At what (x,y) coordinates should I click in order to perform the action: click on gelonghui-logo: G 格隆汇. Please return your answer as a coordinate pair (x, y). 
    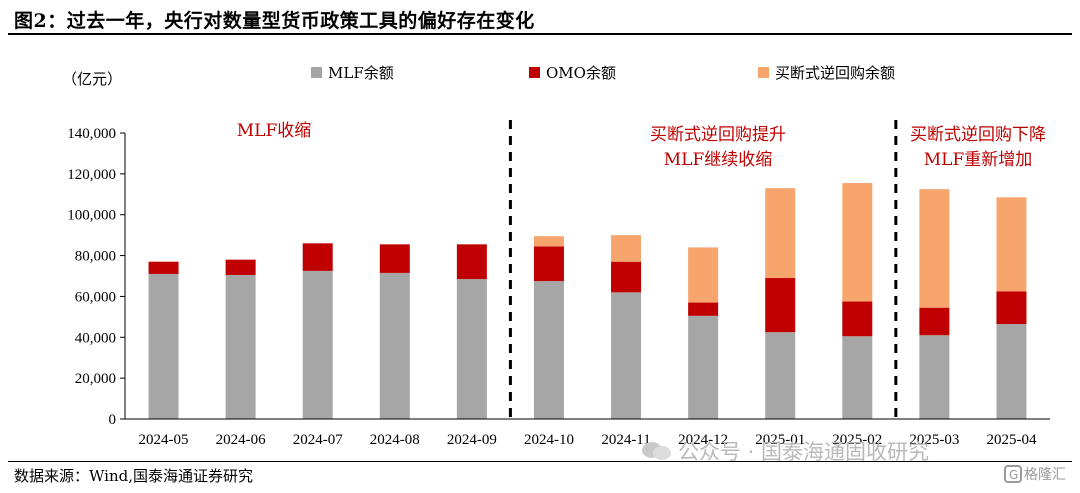
    Looking at the image, I should click on (1035, 474).